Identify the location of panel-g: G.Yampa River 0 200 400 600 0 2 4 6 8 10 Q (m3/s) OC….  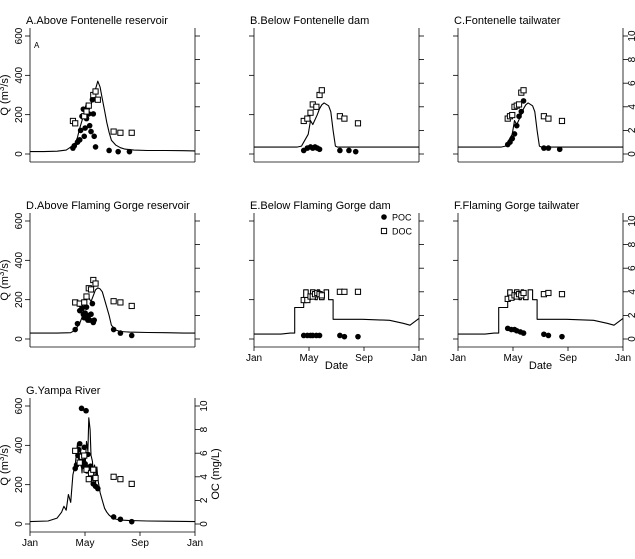
(111, 467).